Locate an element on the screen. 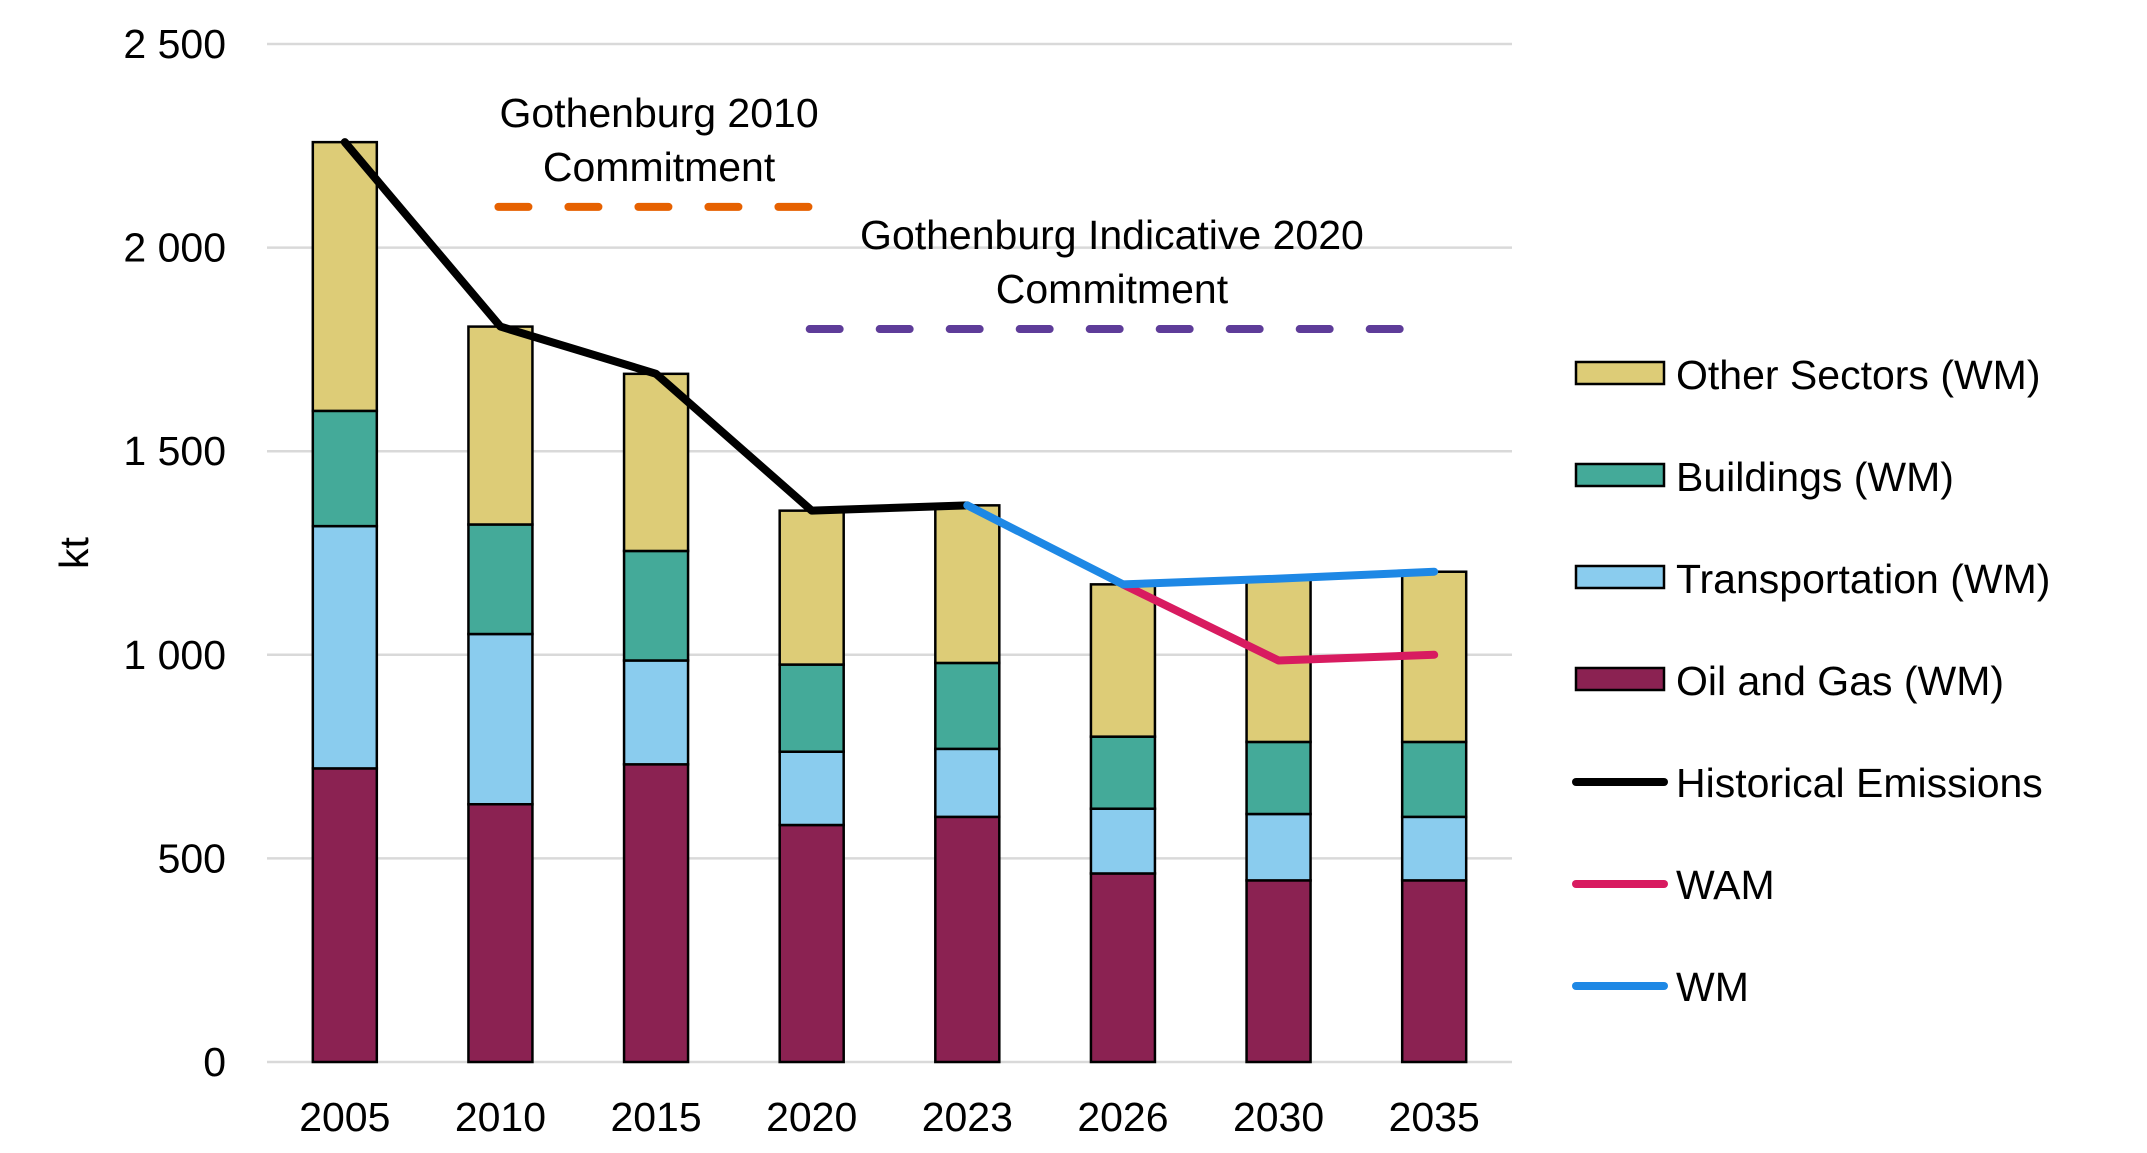 This screenshot has height=1153, width=2147. y-tick-label: 500 is located at coordinates (192, 858).